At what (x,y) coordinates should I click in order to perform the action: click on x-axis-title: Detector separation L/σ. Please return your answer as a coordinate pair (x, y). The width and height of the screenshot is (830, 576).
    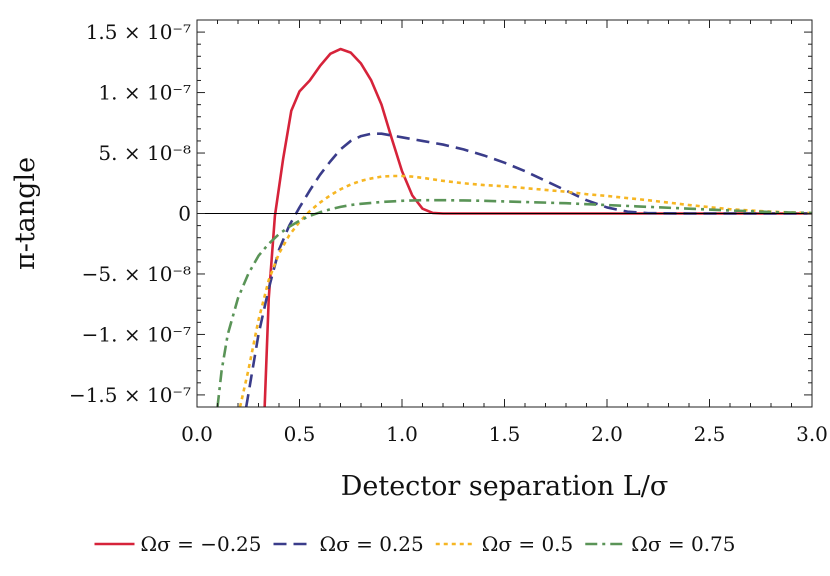
    Looking at the image, I should click on (505, 486).